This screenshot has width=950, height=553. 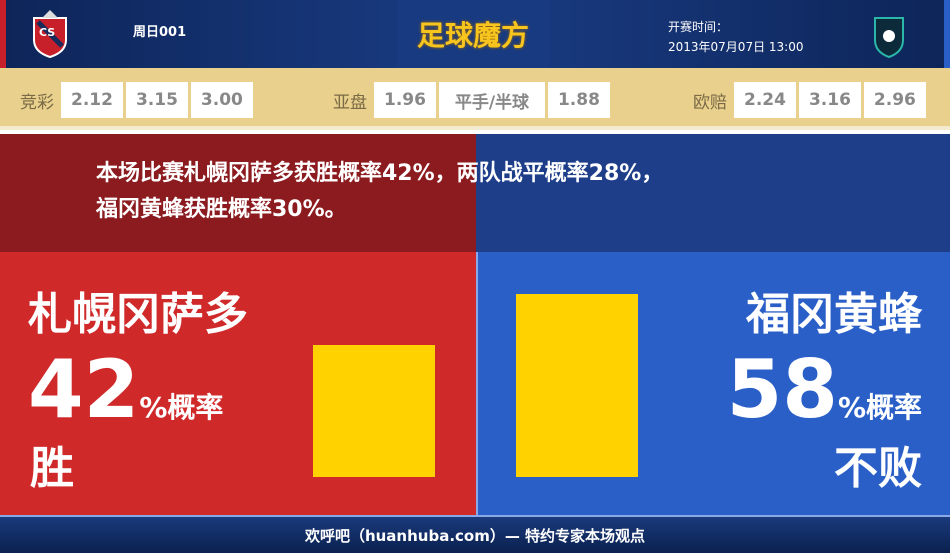 I want to click on prediction-summary: 本场比赛札幌冈萨多获胜概率42%，两队战平概率28%， 福冈黄蜂获胜概率30%。, so click(x=486, y=192).